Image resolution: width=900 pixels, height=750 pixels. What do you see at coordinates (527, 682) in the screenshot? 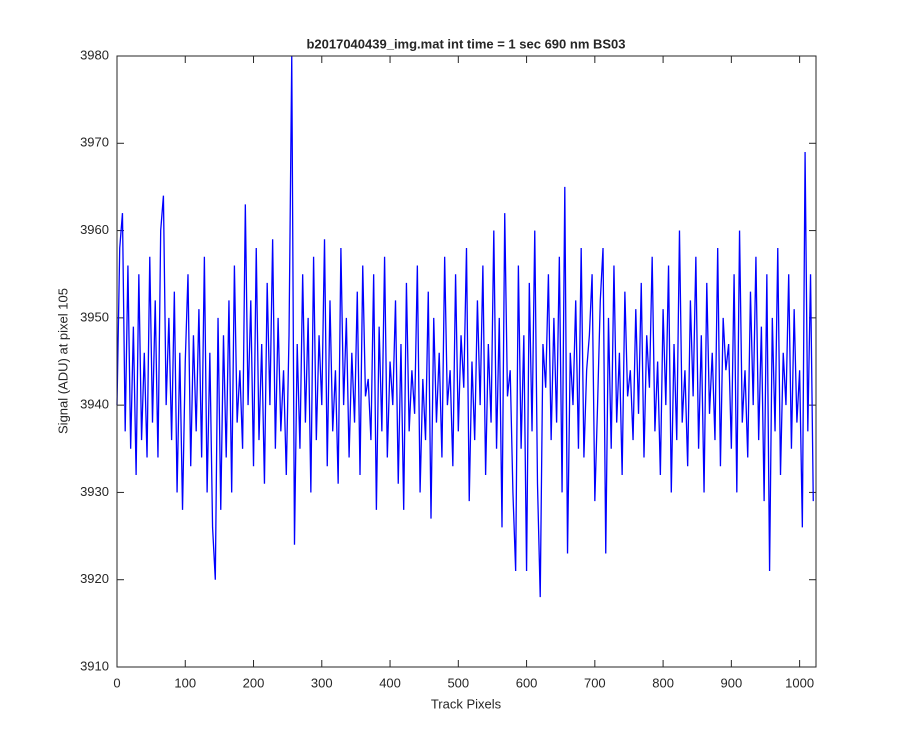
I see `x-tick-label: 600` at bounding box center [527, 682].